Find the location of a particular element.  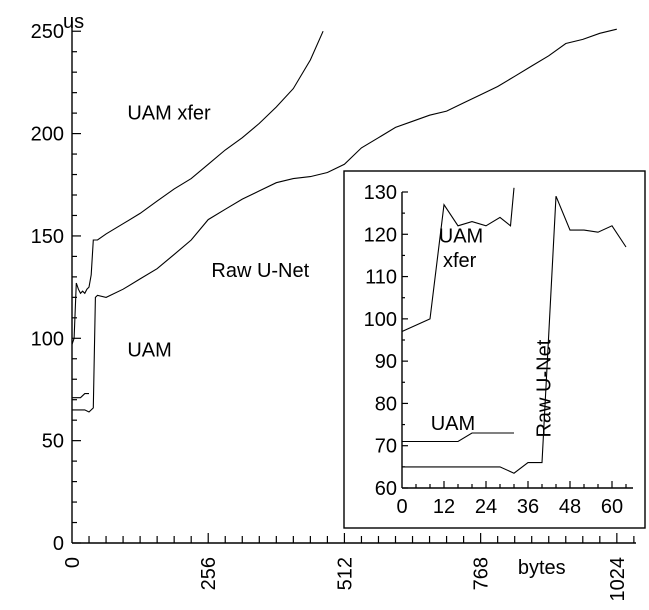

x-tick-label: 1024 is located at coordinates (618, 579).